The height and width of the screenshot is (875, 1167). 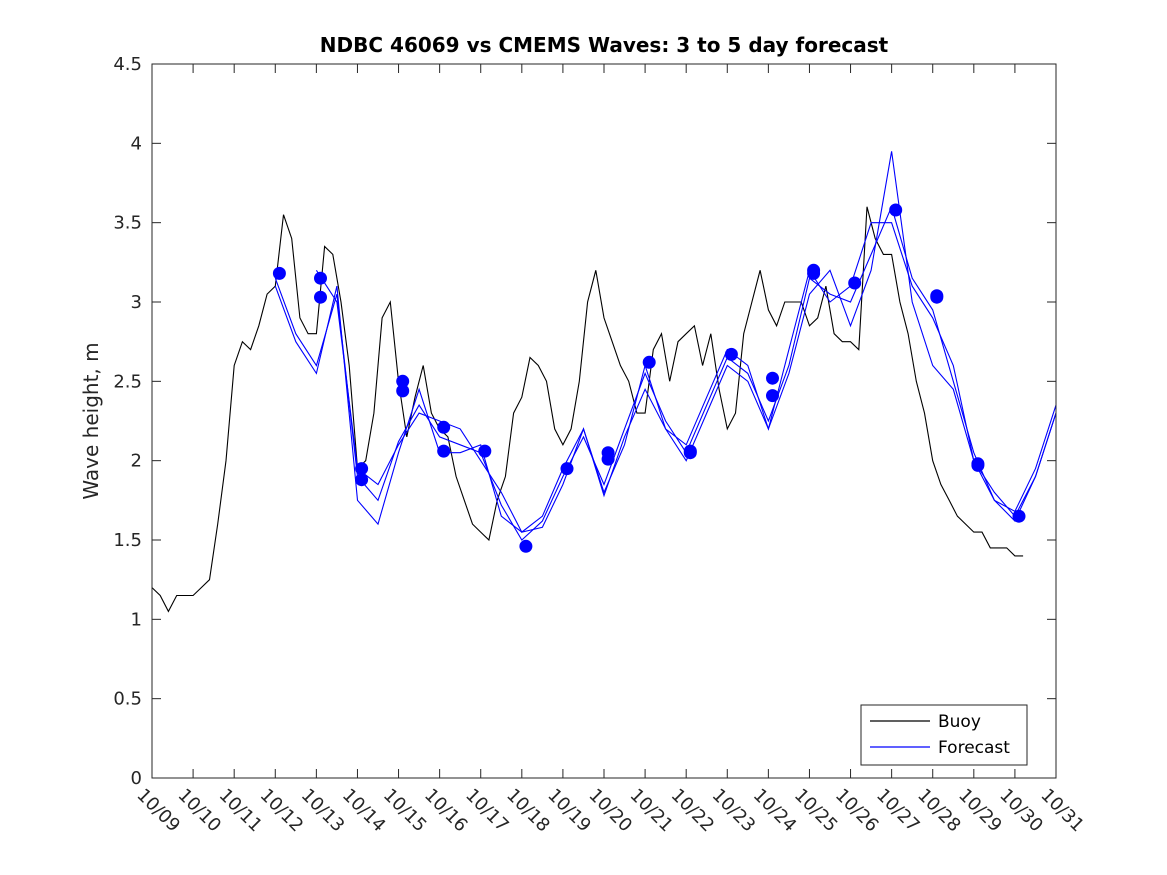 I want to click on x-tick-label: 10/31, so click(x=1062, y=811).